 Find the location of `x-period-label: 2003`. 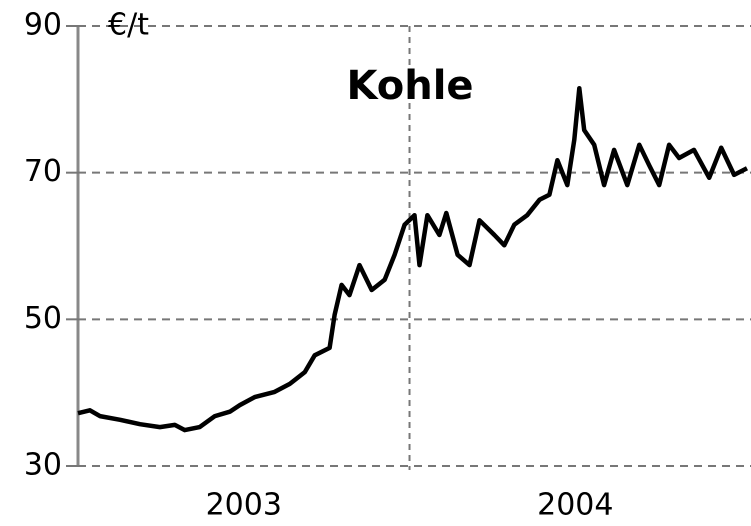

x-period-label: 2003 is located at coordinates (244, 505).